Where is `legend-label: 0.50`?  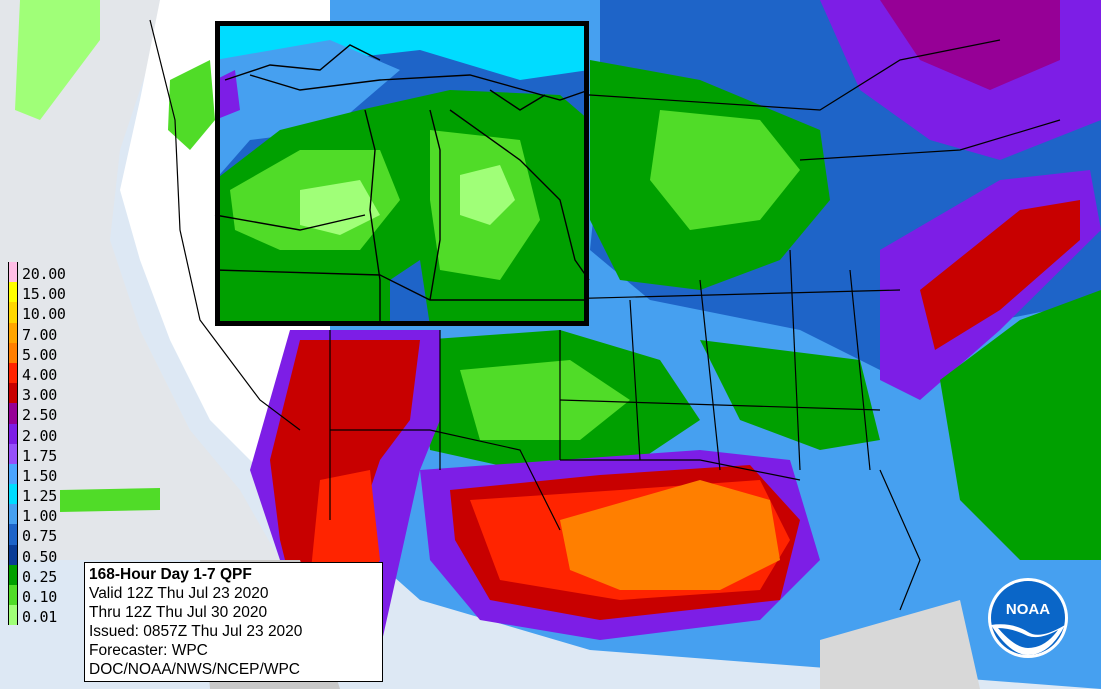
legend-label: 0.50 is located at coordinates (39, 556).